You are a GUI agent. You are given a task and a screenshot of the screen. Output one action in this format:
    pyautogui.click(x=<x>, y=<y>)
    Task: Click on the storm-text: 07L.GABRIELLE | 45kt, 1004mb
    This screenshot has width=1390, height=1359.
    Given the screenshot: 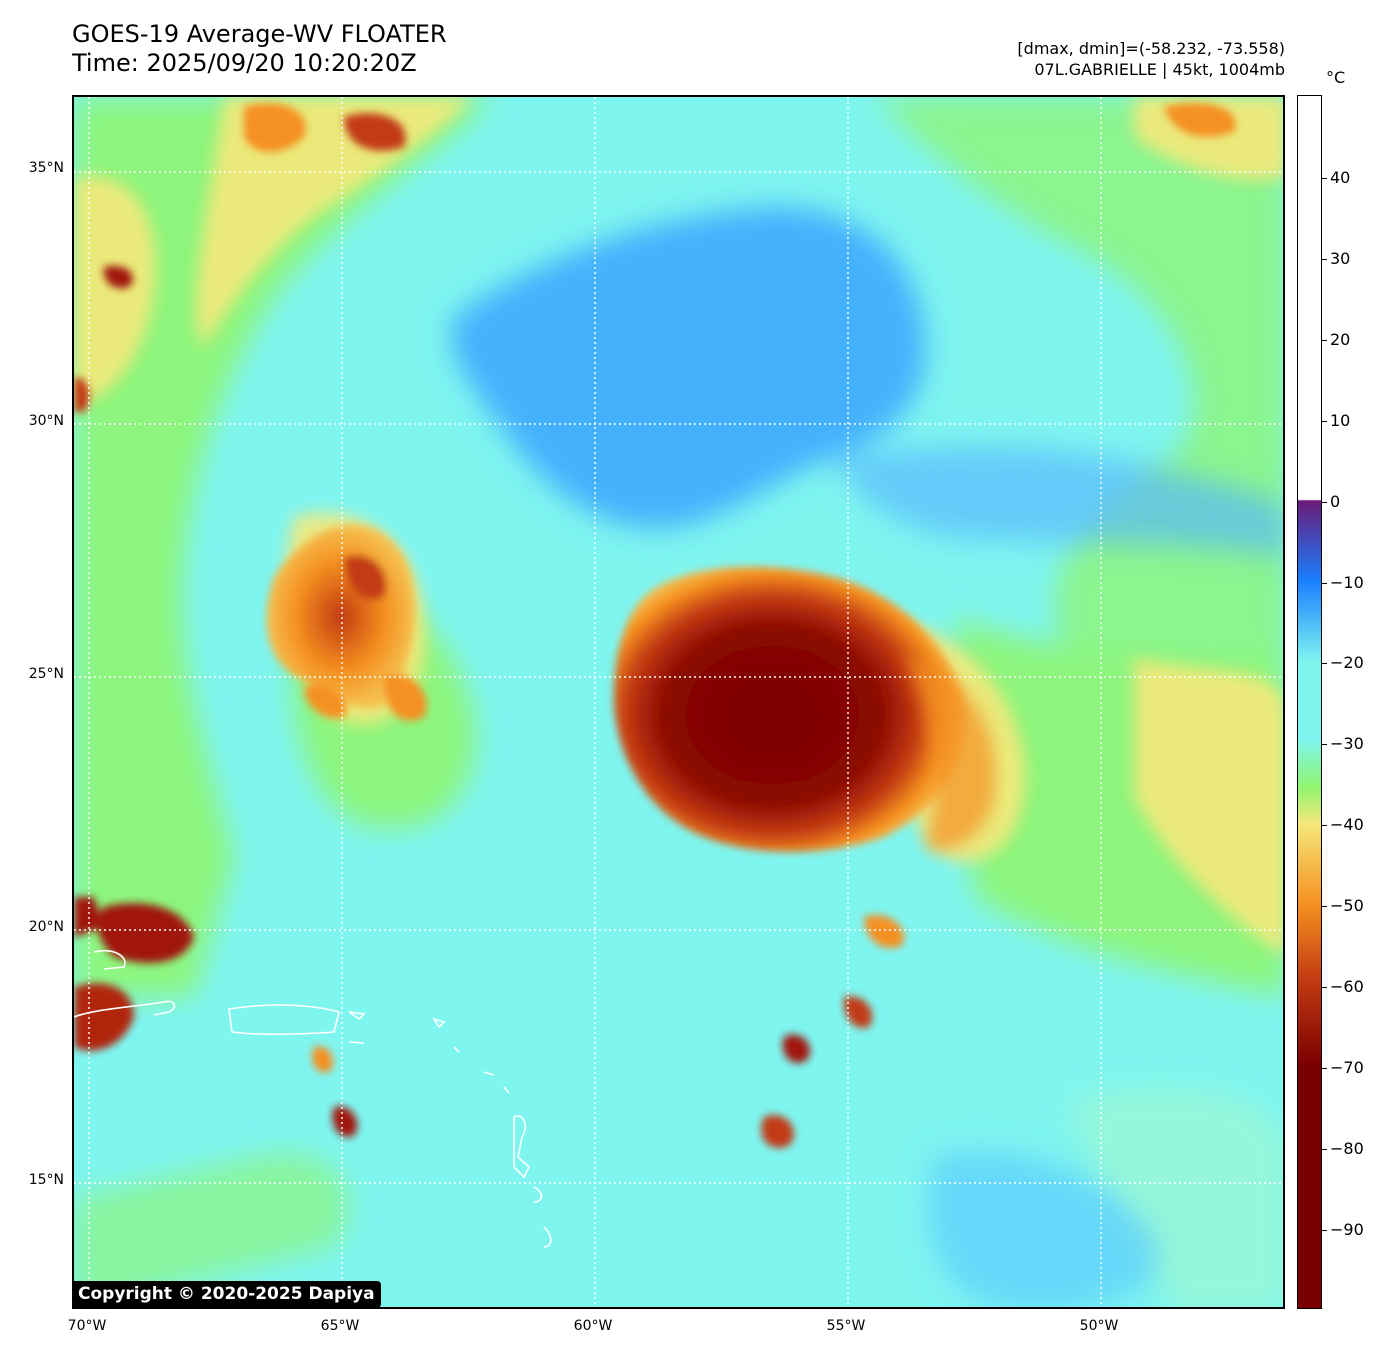 What is the action you would take?
    pyautogui.click(x=1159, y=69)
    